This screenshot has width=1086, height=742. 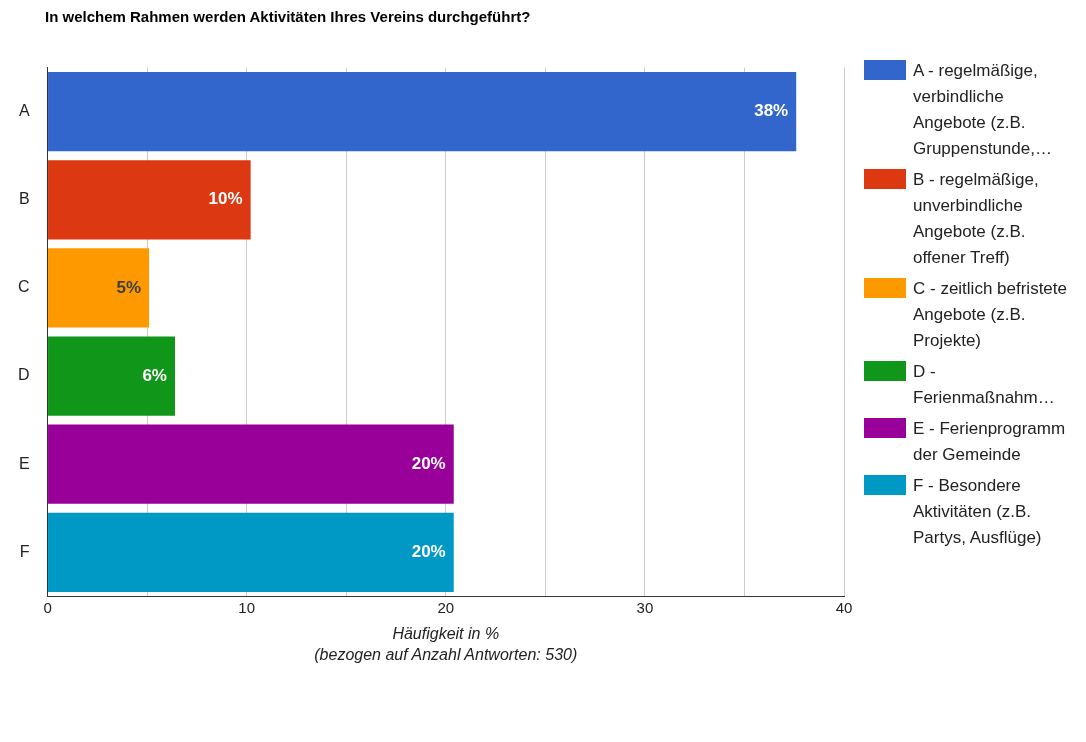 What do you see at coordinates (47, 607) in the screenshot?
I see `x-tick-label: 0` at bounding box center [47, 607].